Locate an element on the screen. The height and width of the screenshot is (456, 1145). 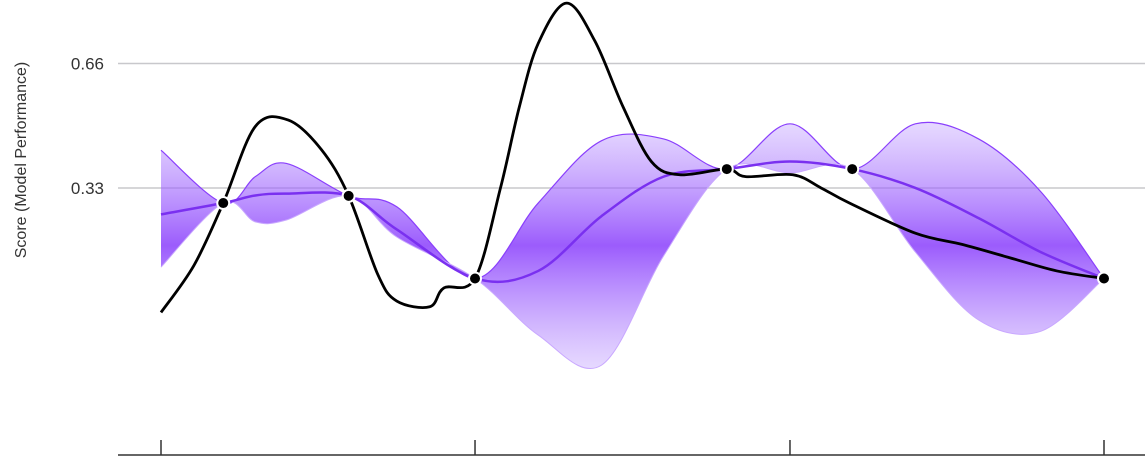
y-axis-title: Score (Model Performance) is located at coordinates (21, 160).